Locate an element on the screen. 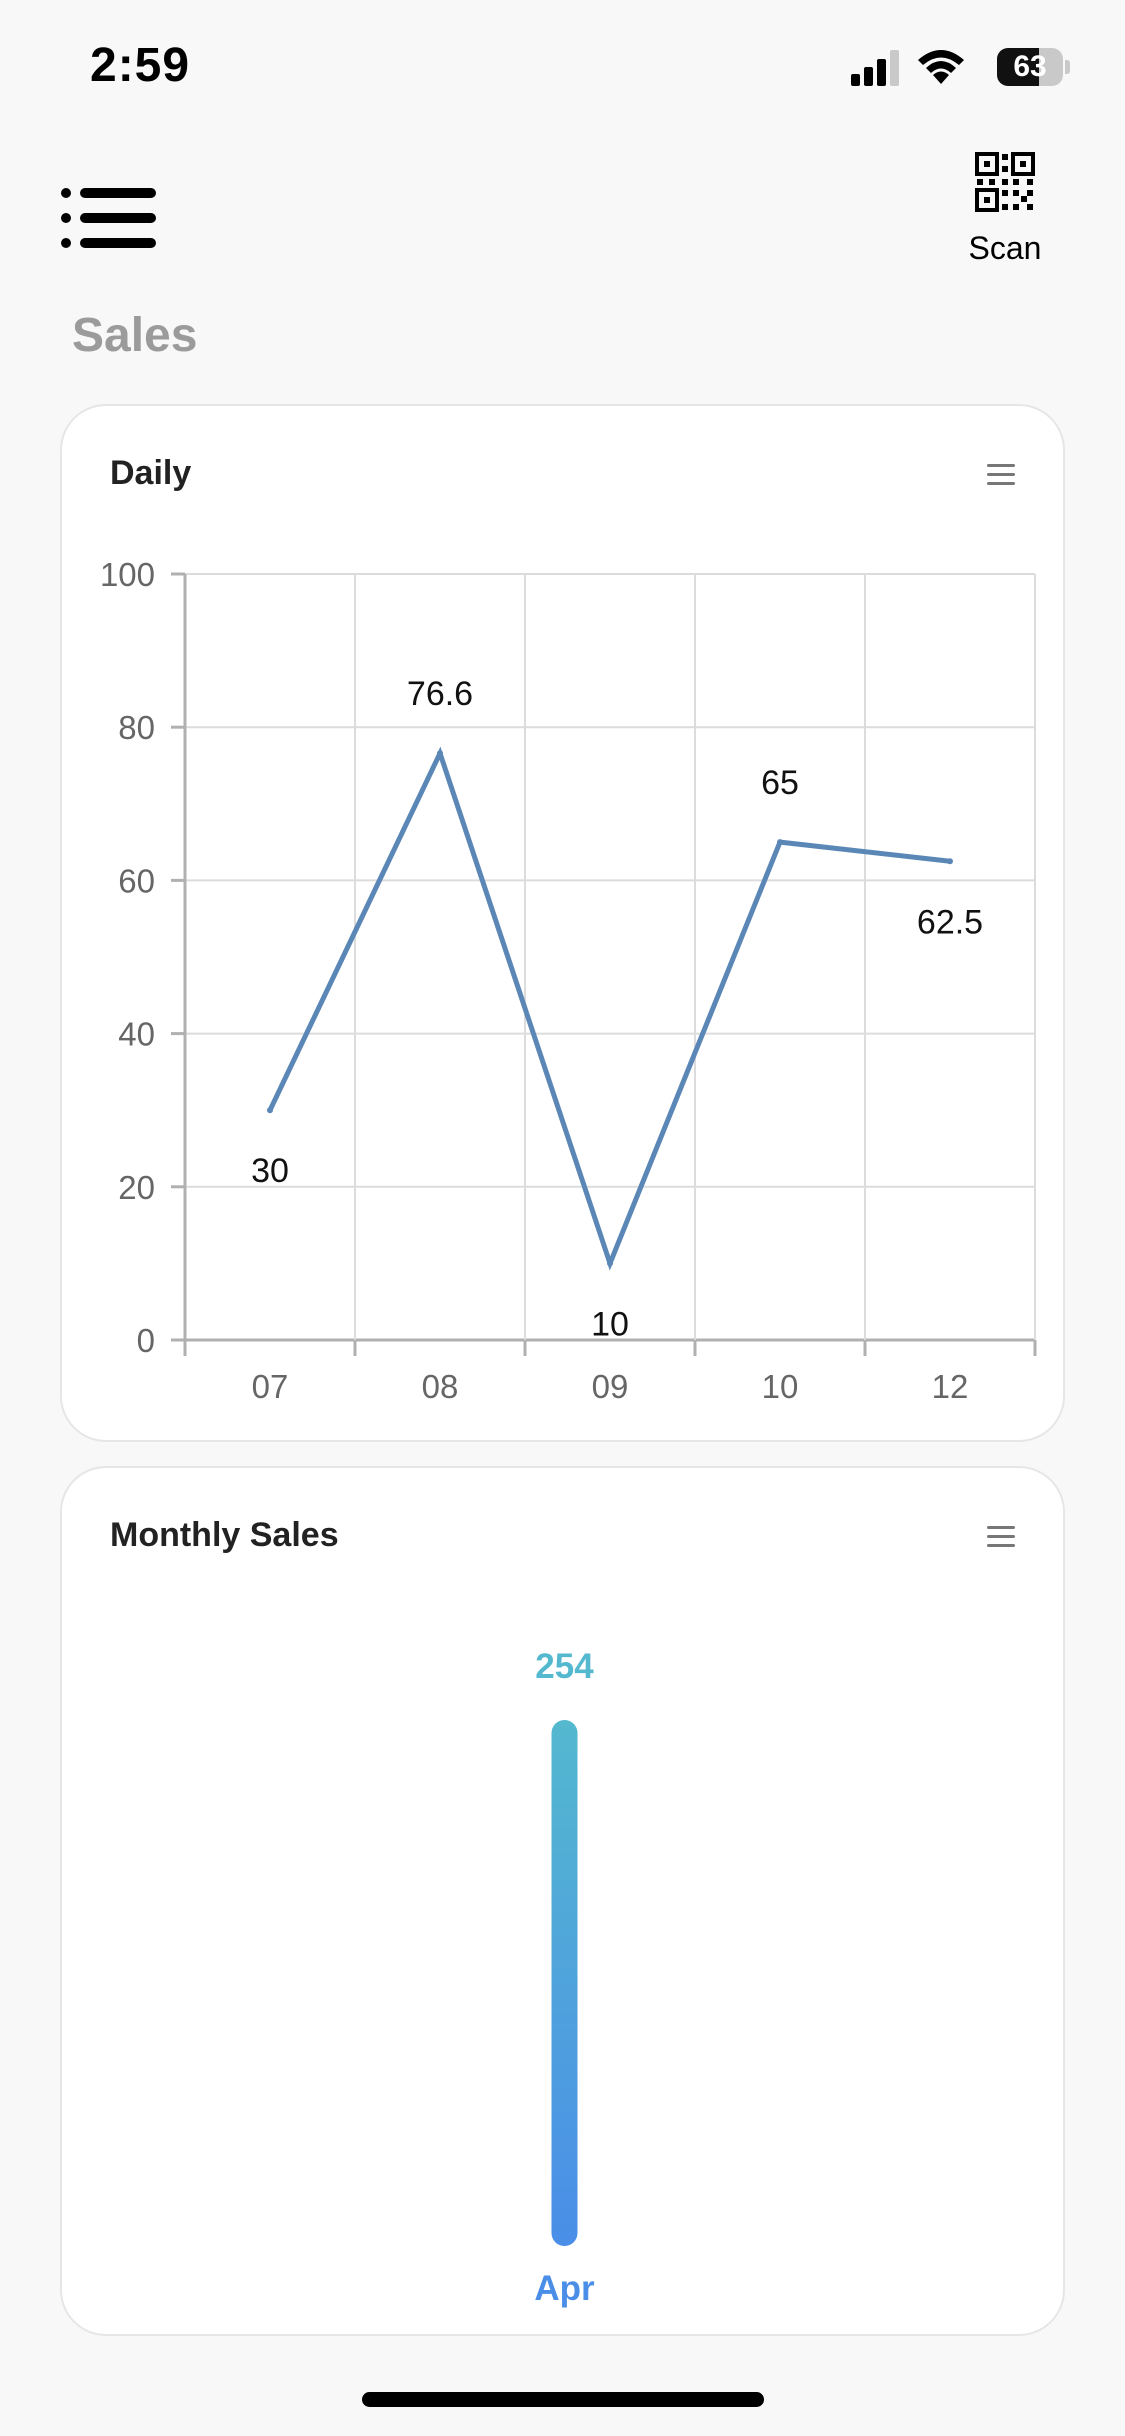 The width and height of the screenshot is (1125, 2436). daily-card-title: Daily is located at coordinates (151, 473).